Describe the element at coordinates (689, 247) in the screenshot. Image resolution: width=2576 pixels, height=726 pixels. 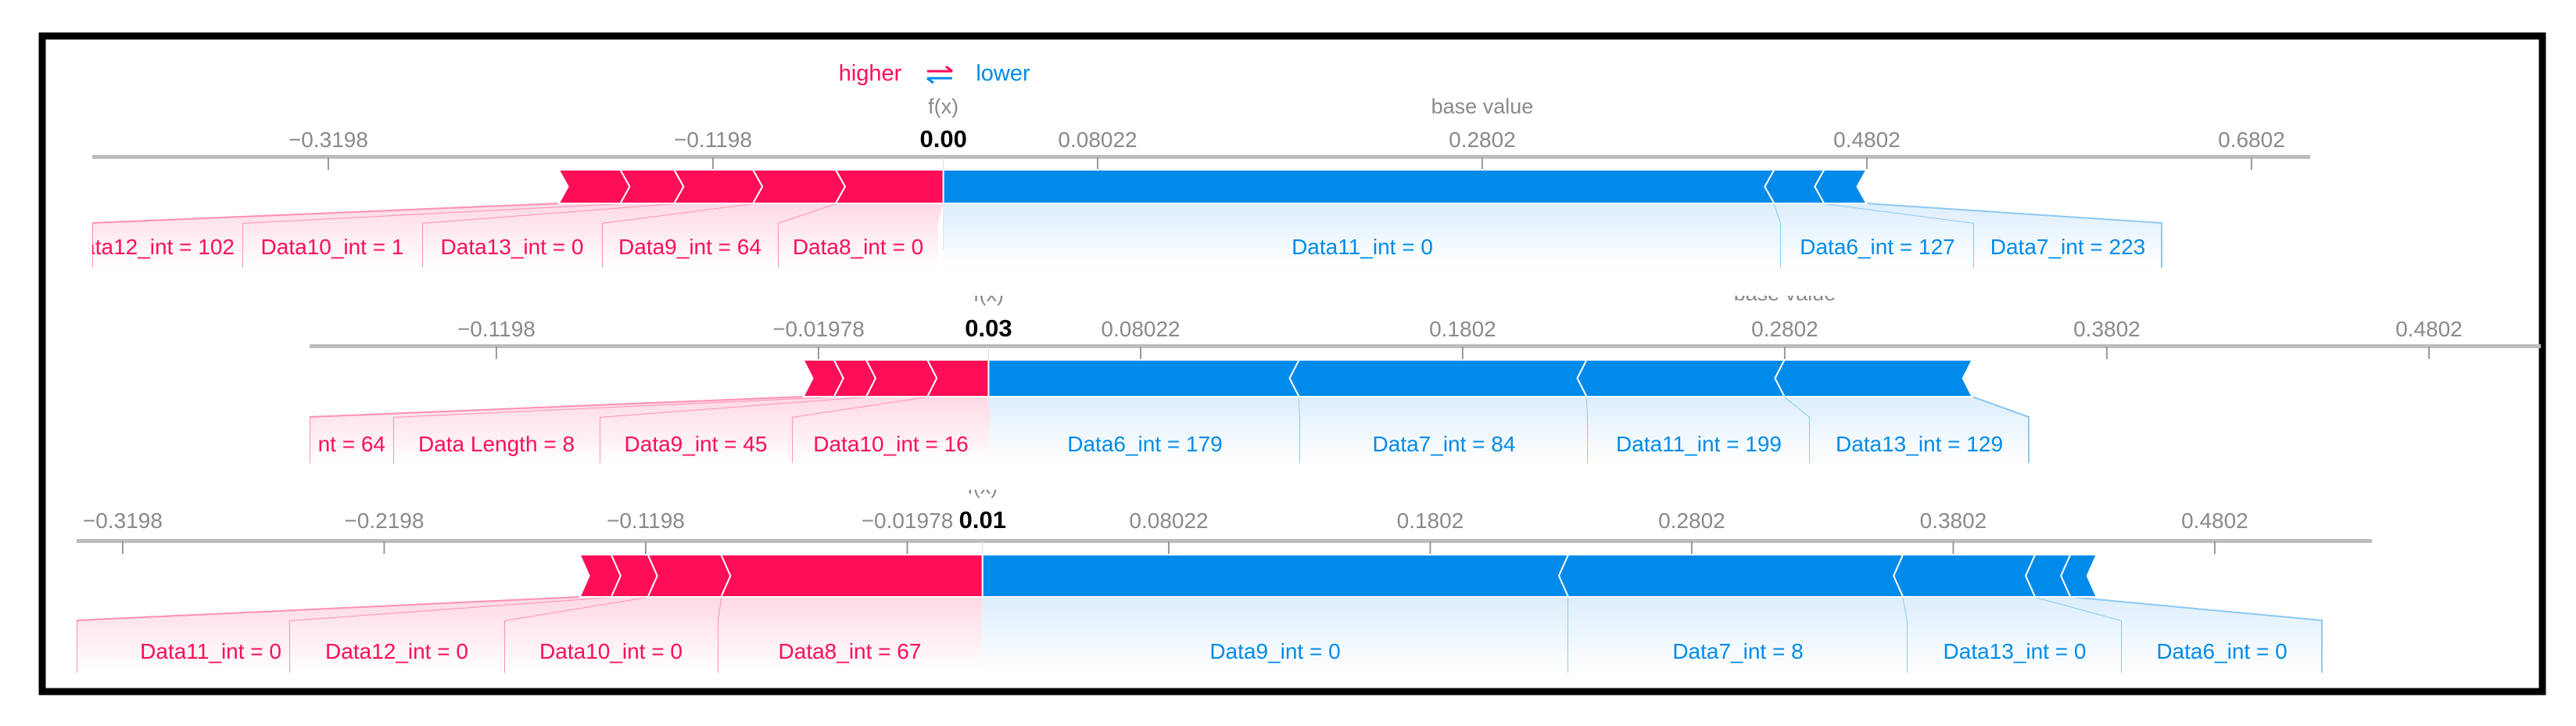
I see `feature-label-higher: Data9_int = 64` at that location.